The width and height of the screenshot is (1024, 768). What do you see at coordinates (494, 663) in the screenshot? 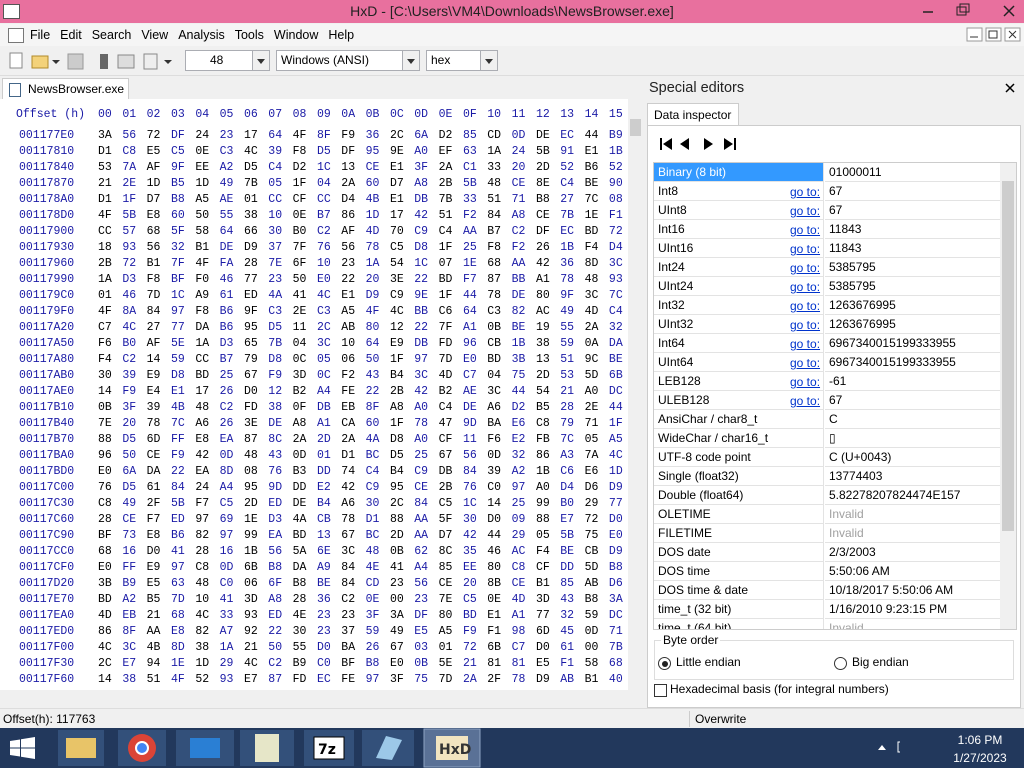
I see `hex-byte: 81` at bounding box center [494, 663].